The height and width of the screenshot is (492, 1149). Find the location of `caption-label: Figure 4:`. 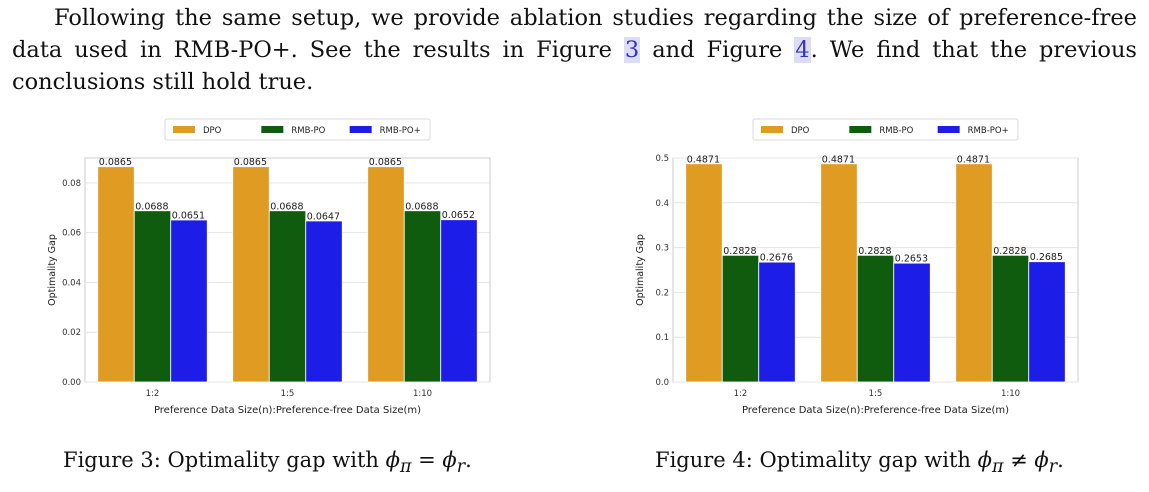

caption-label: Figure 4: is located at coordinates (704, 460).